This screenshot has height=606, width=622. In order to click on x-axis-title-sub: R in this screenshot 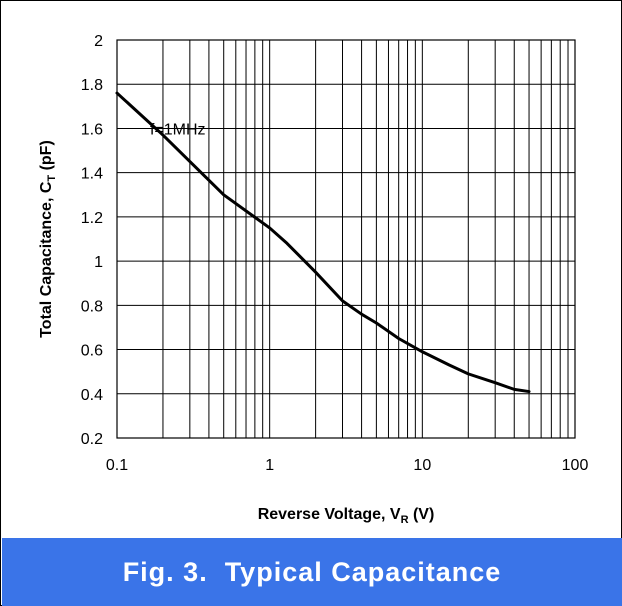, I will do `click(405, 520)`.